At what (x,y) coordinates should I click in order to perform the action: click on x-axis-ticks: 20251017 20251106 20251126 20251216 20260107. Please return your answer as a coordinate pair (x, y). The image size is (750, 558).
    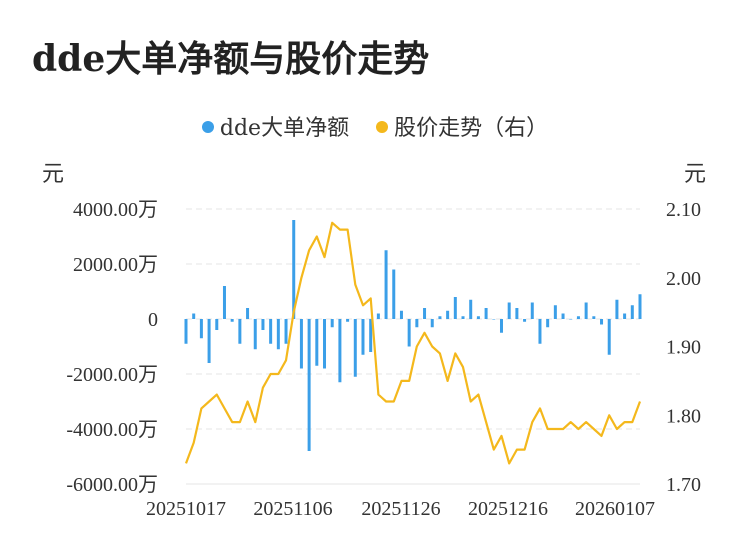
    Looking at the image, I should click on (400, 509).